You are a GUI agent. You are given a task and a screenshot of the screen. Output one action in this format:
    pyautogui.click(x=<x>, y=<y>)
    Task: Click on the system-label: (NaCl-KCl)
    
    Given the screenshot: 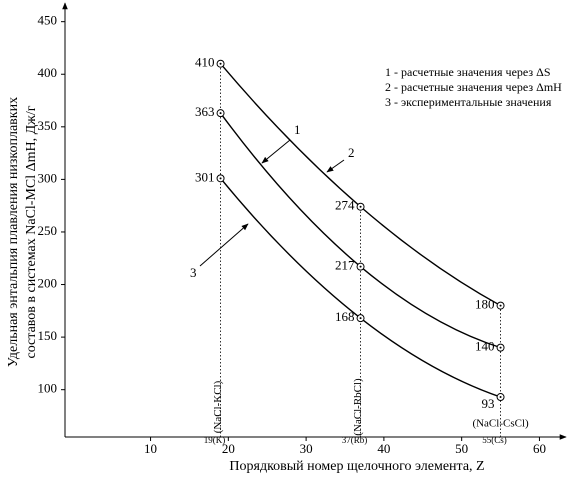 What is the action you would take?
    pyautogui.click(x=218, y=406)
    